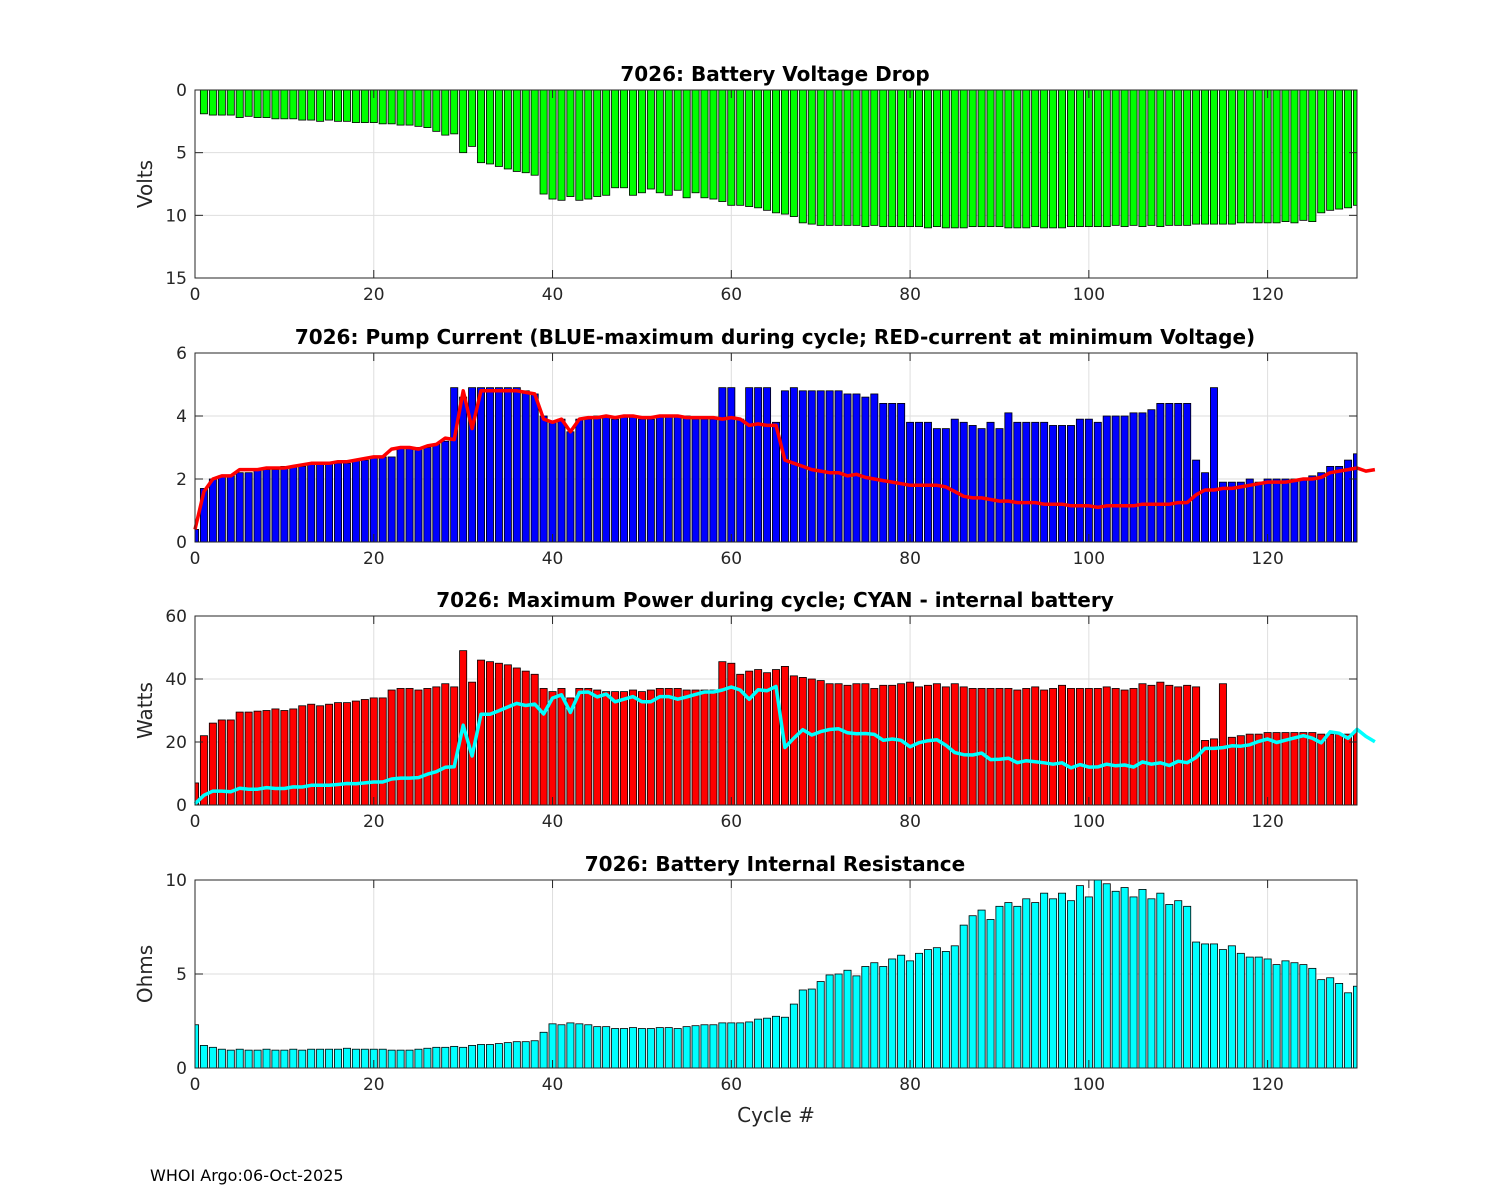  Describe the element at coordinates (195, 559) in the screenshot. I see `x-tick-label: 0` at that location.